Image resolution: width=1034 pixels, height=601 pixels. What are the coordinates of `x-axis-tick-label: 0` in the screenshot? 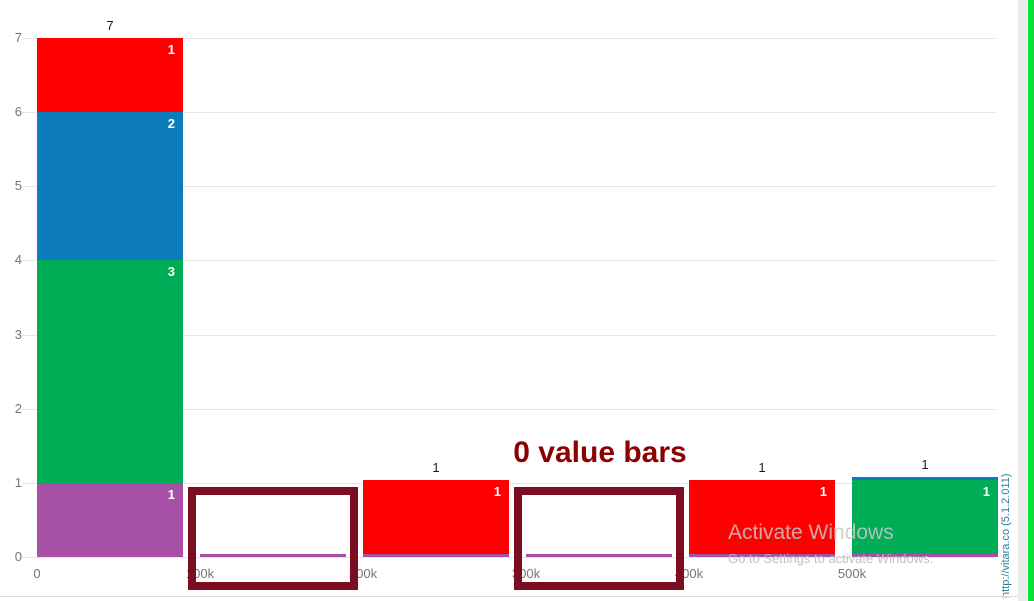 It's located at (37, 573).